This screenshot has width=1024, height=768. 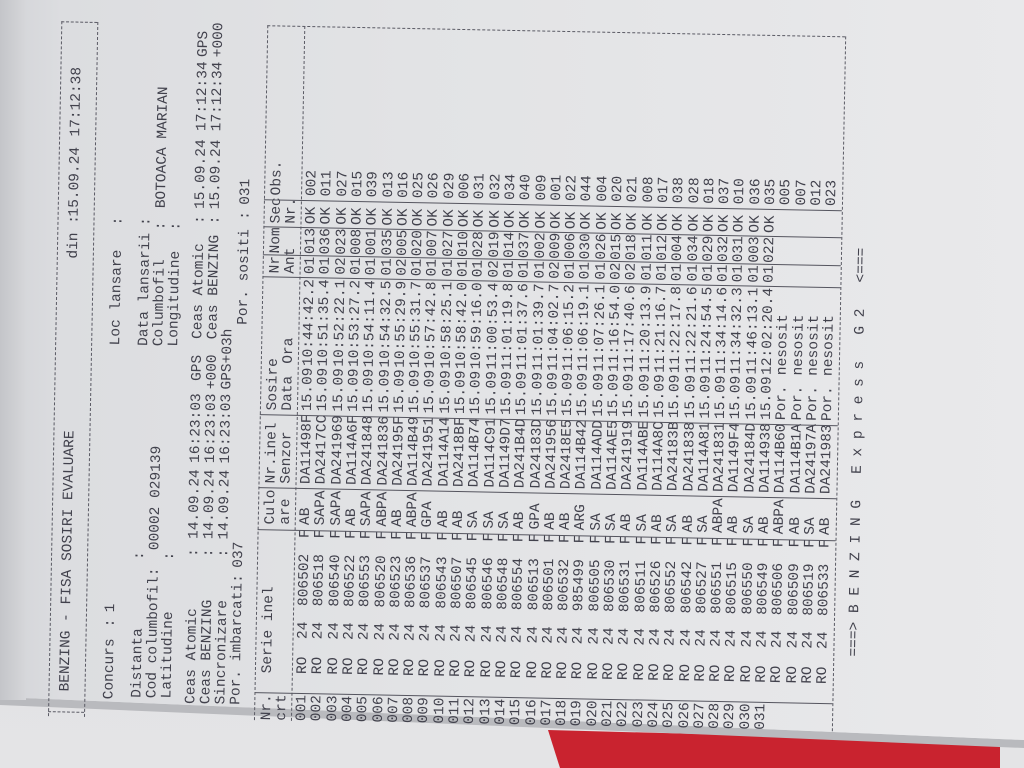 I want to click on cell-nom: 026, so click(x=602, y=246).